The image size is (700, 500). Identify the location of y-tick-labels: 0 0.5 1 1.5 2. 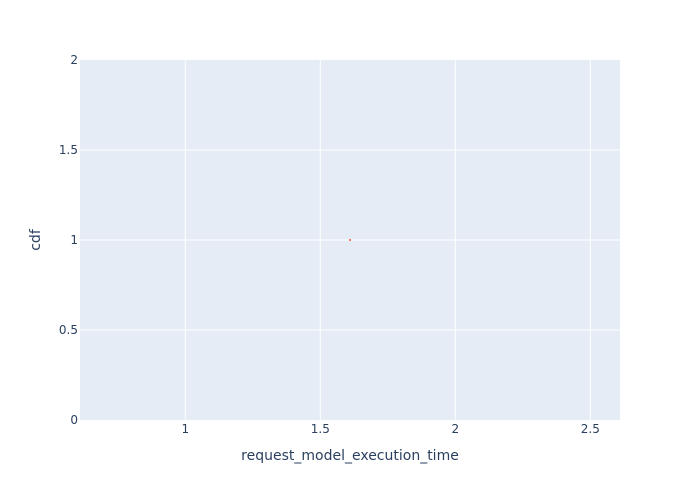
(68, 240).